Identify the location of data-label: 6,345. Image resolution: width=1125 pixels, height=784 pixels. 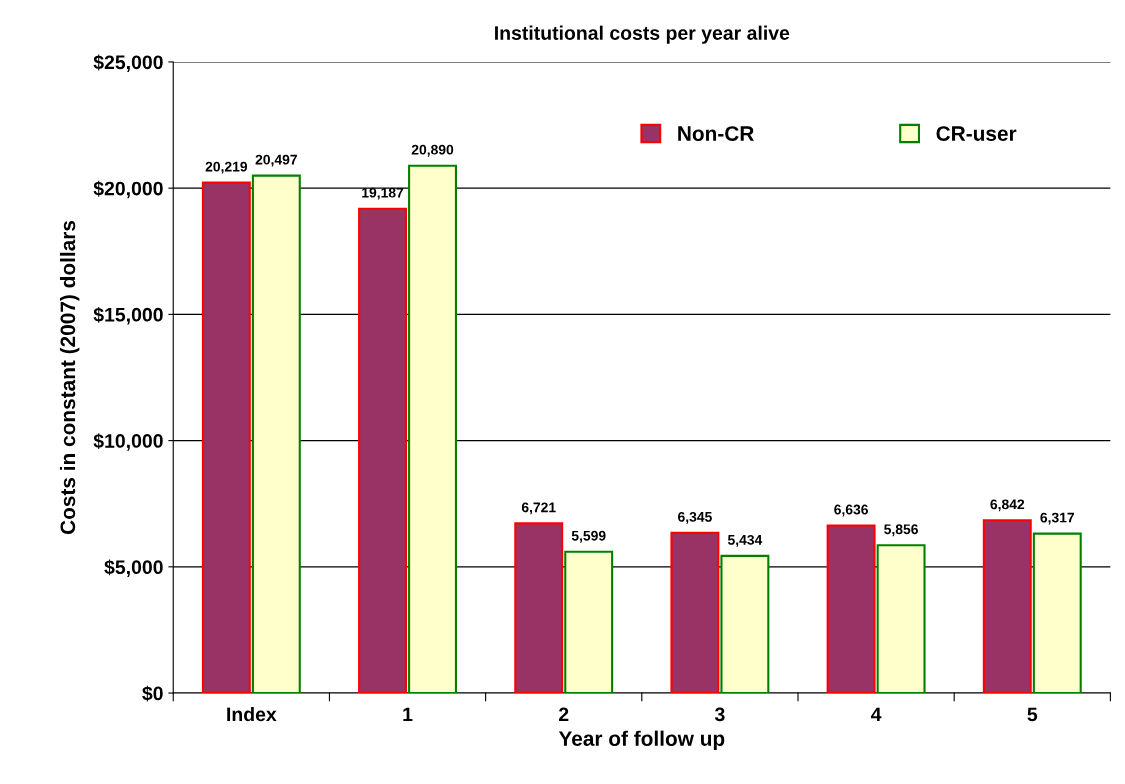
(695, 517).